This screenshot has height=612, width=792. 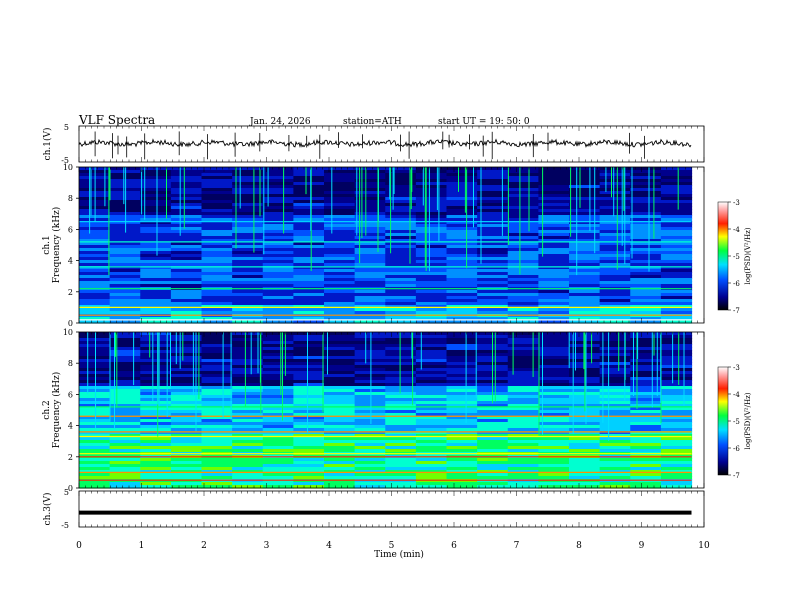 I want to click on y-tick-label: 2, so click(x=70, y=292).